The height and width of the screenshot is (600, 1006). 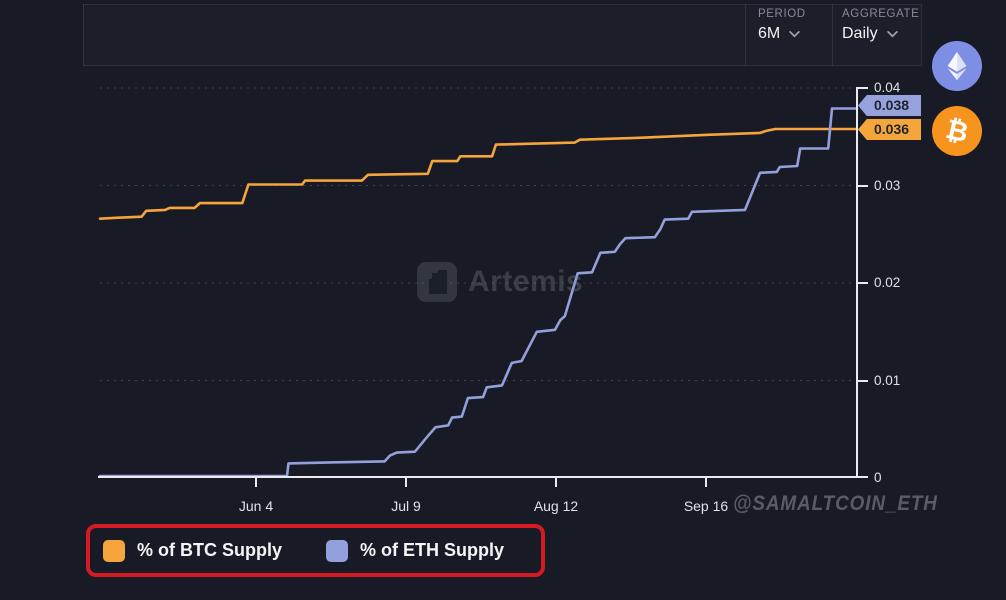 What do you see at coordinates (769, 33) in the screenshot?
I see `period-dropdown-value: 6M` at bounding box center [769, 33].